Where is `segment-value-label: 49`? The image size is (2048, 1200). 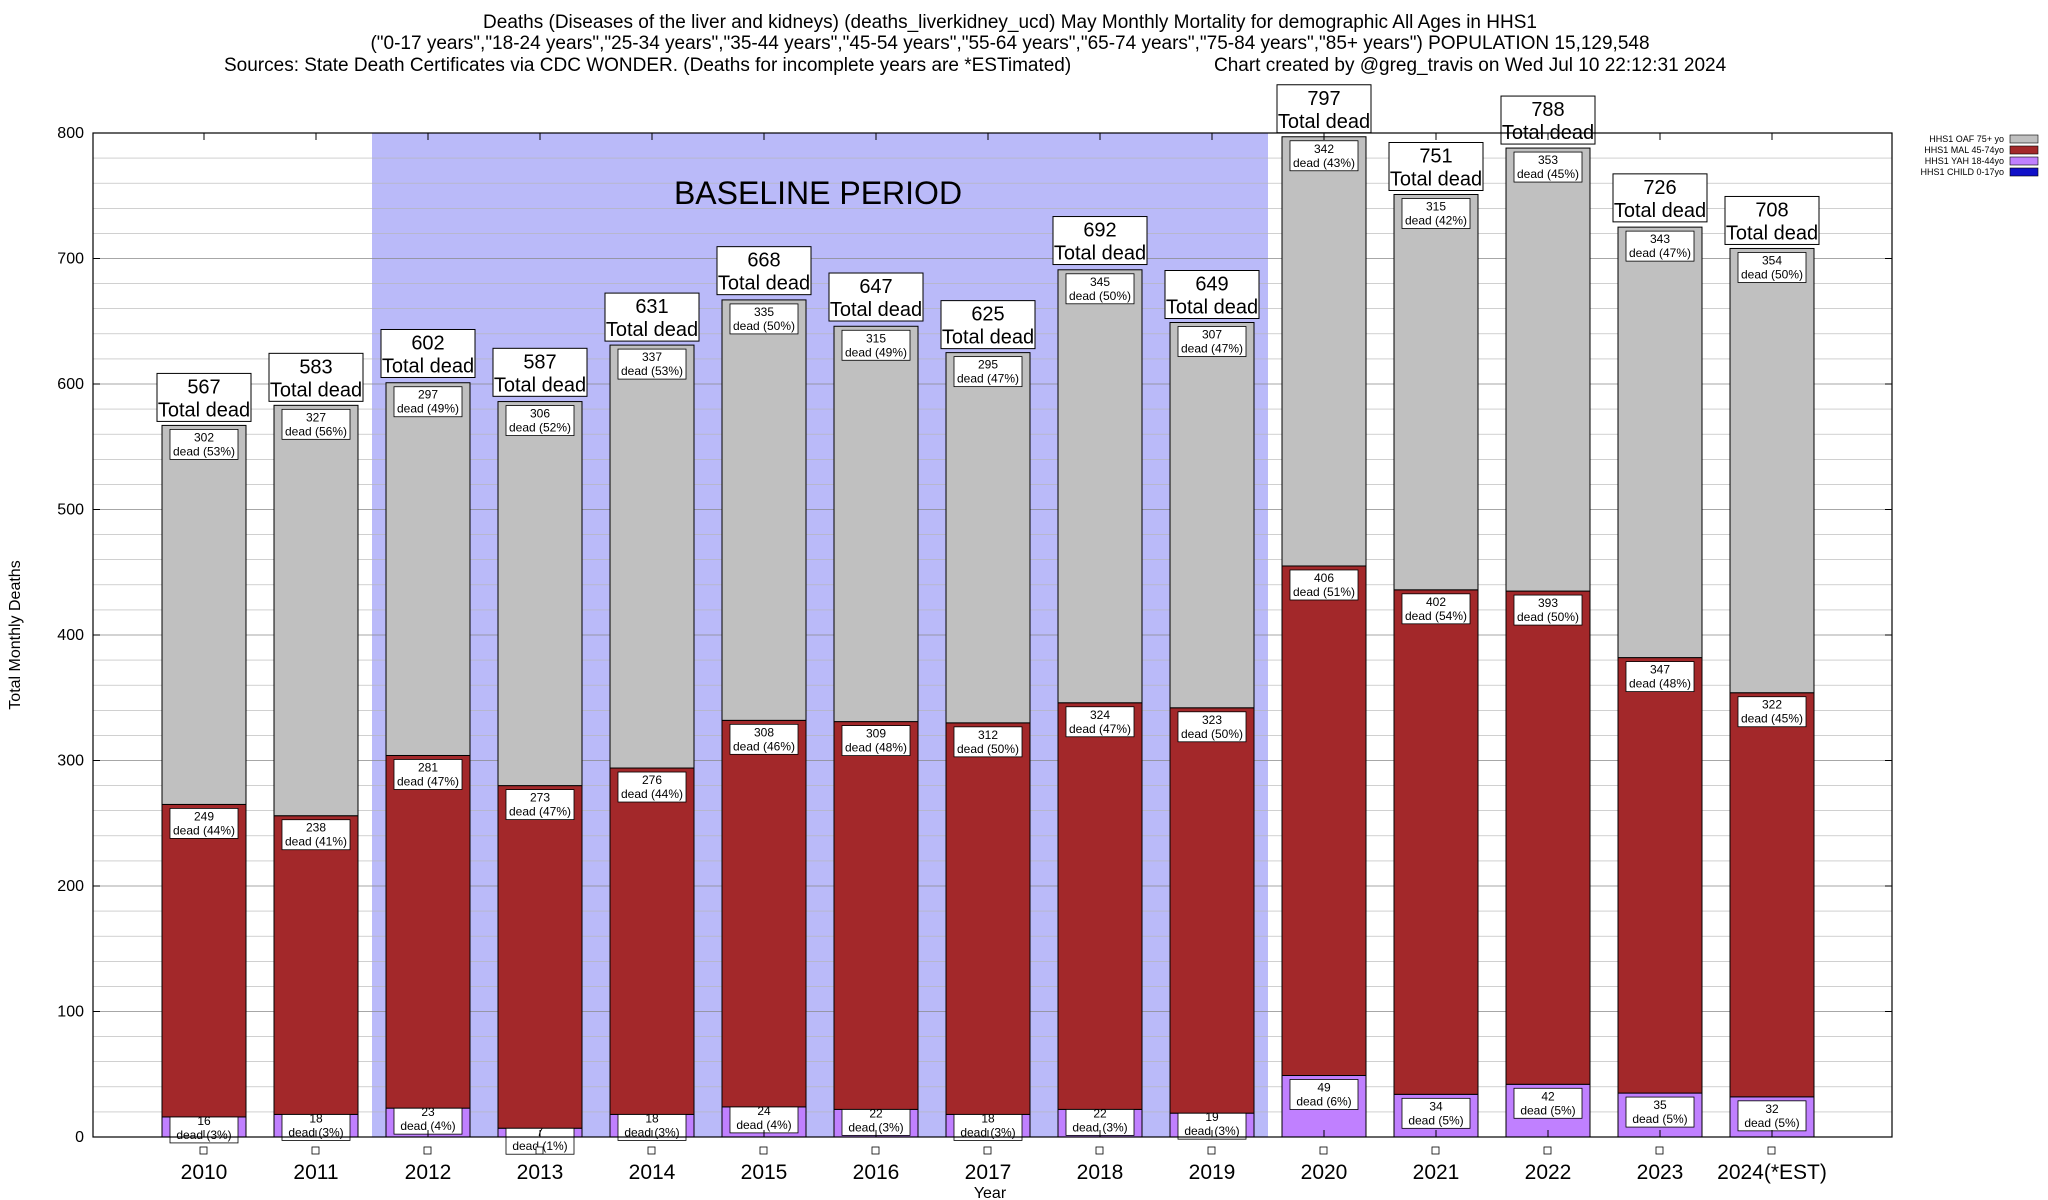
segment-value-label: 49 is located at coordinates (1324, 1088).